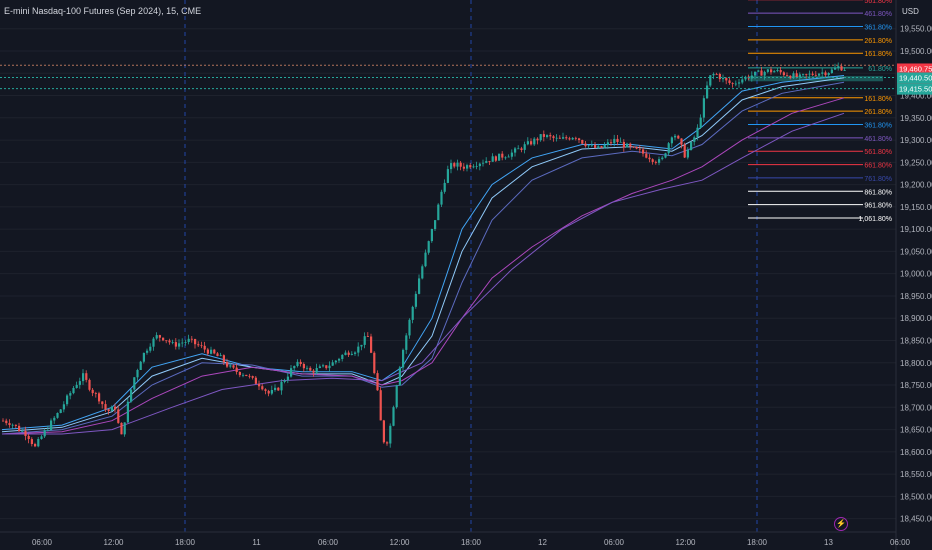 The width and height of the screenshot is (932, 550). I want to click on y-tick-label: 18,700.00, so click(916, 407).